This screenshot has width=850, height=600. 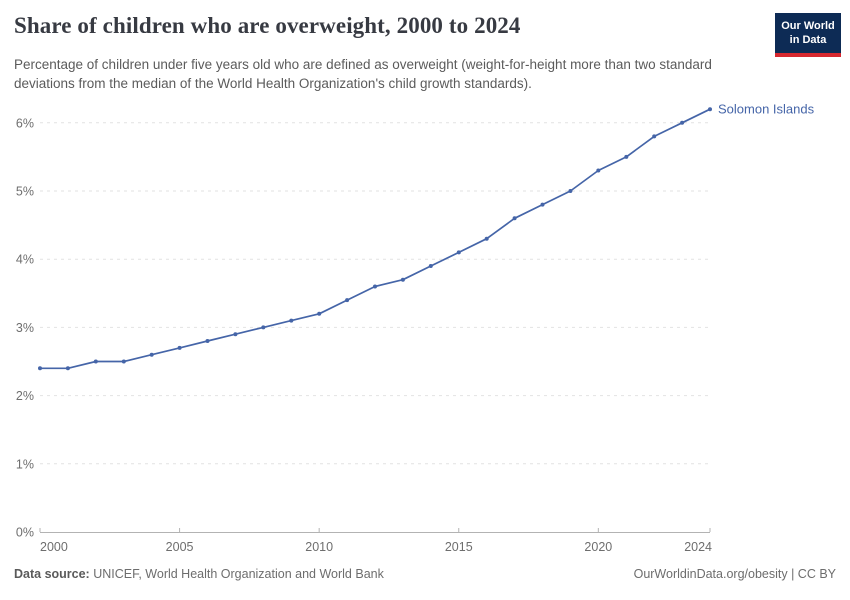 What do you see at coordinates (459, 547) in the screenshot?
I see `x-tick-label: 2015` at bounding box center [459, 547].